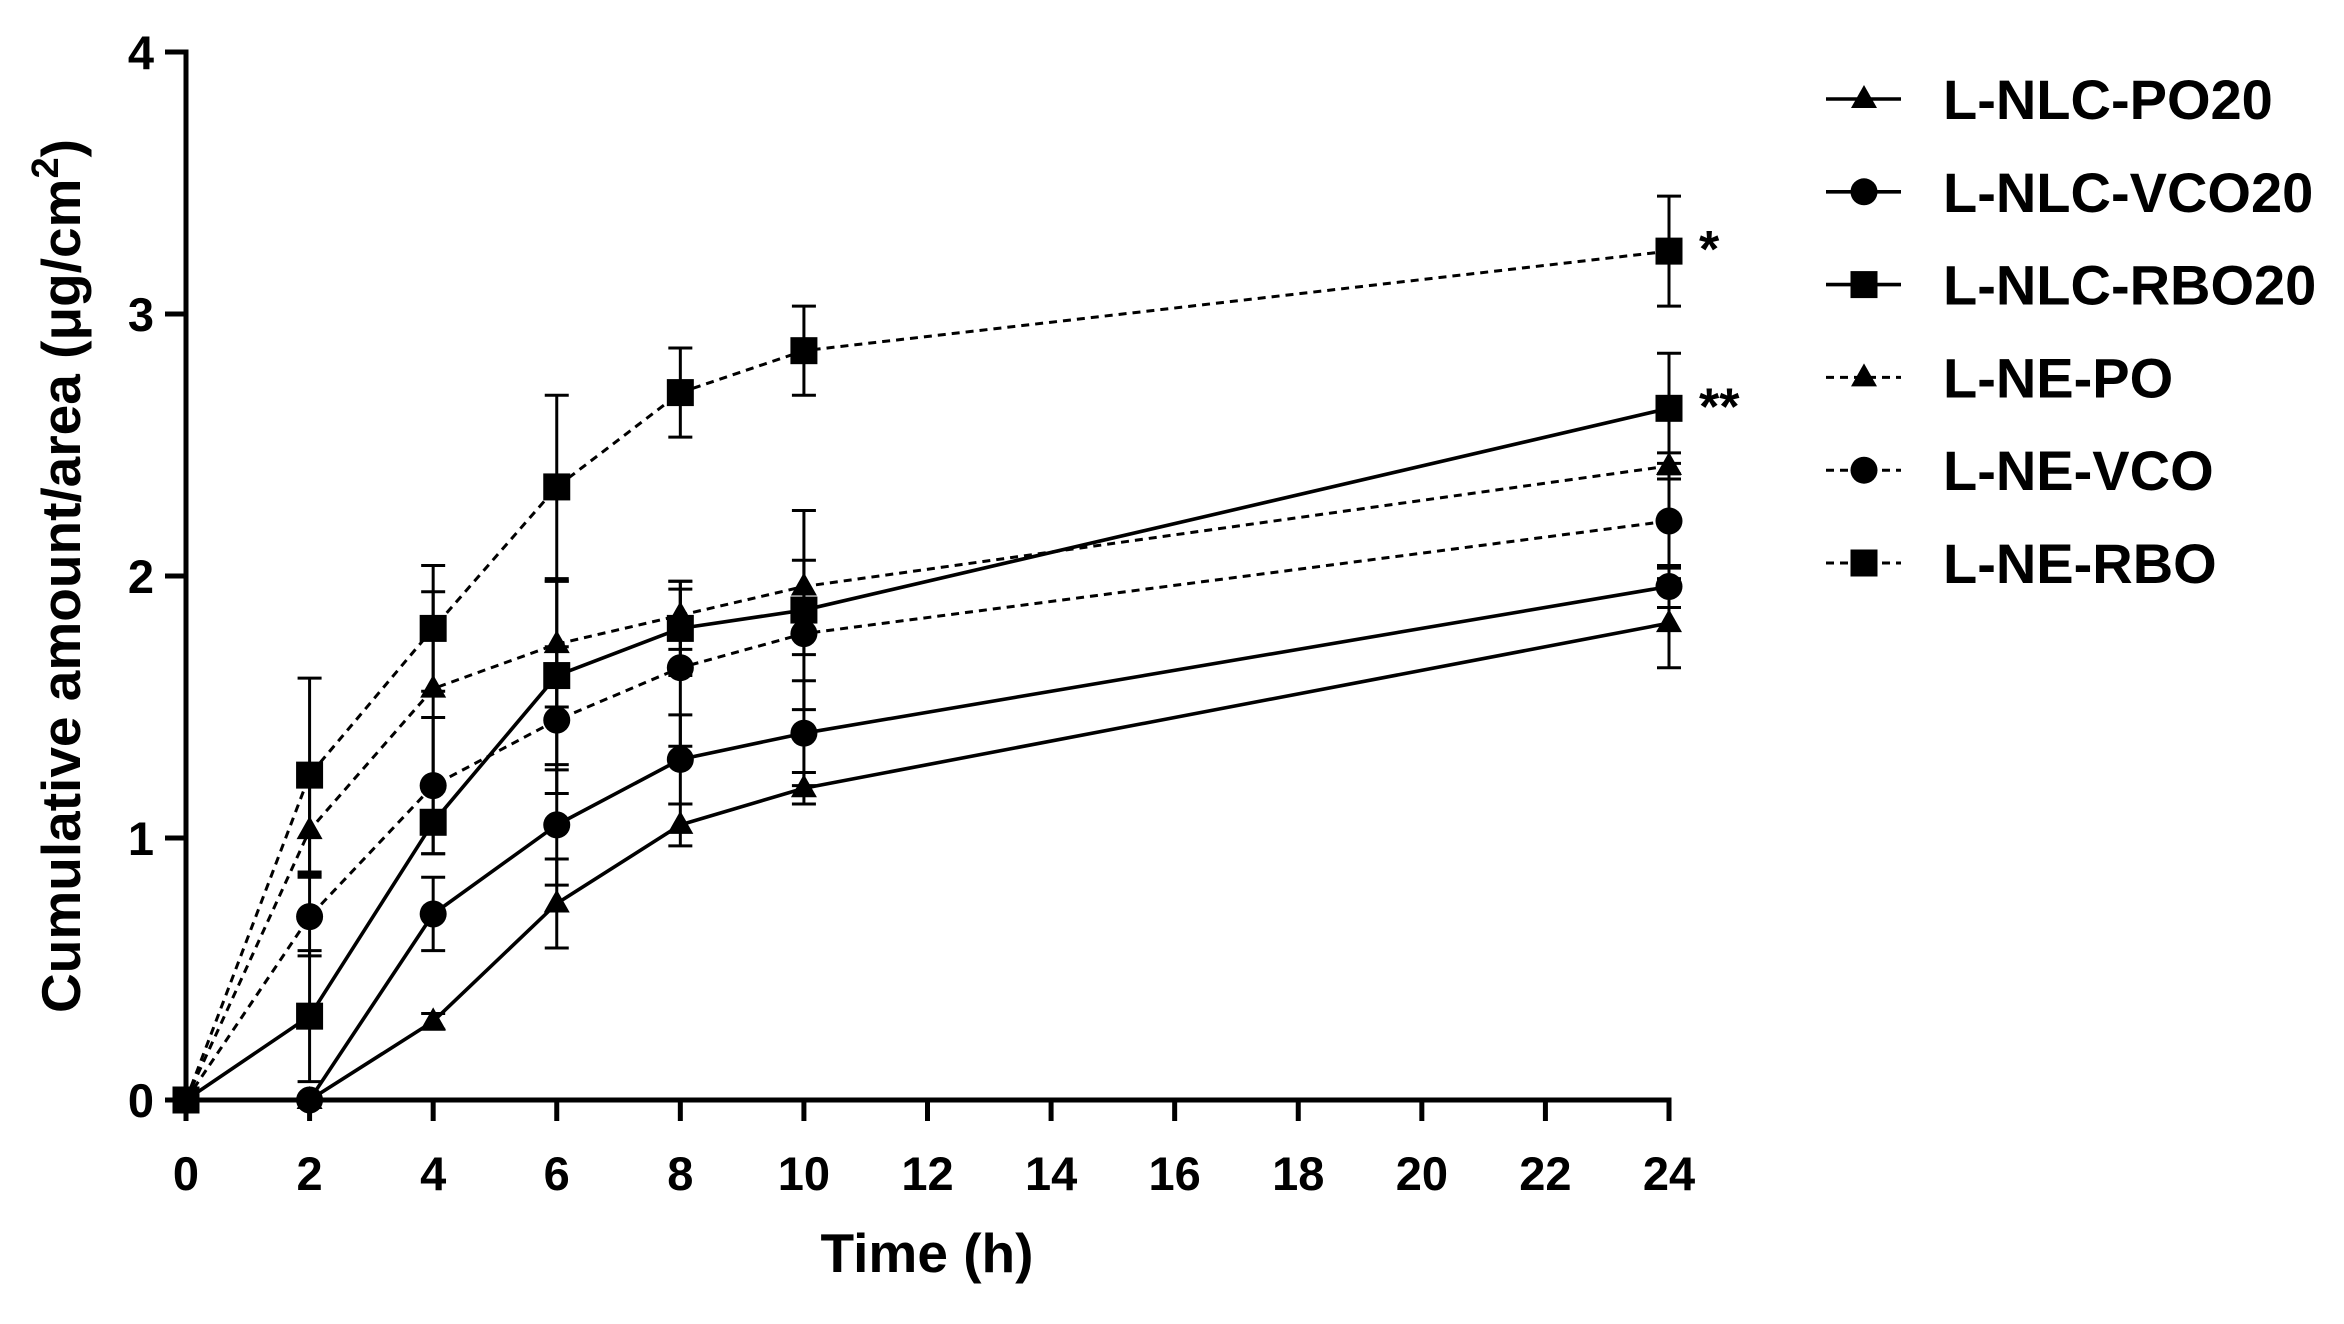 The image size is (2344, 1324). What do you see at coordinates (141, 52) in the screenshot?
I see `y-tick-label-4: 4` at bounding box center [141, 52].